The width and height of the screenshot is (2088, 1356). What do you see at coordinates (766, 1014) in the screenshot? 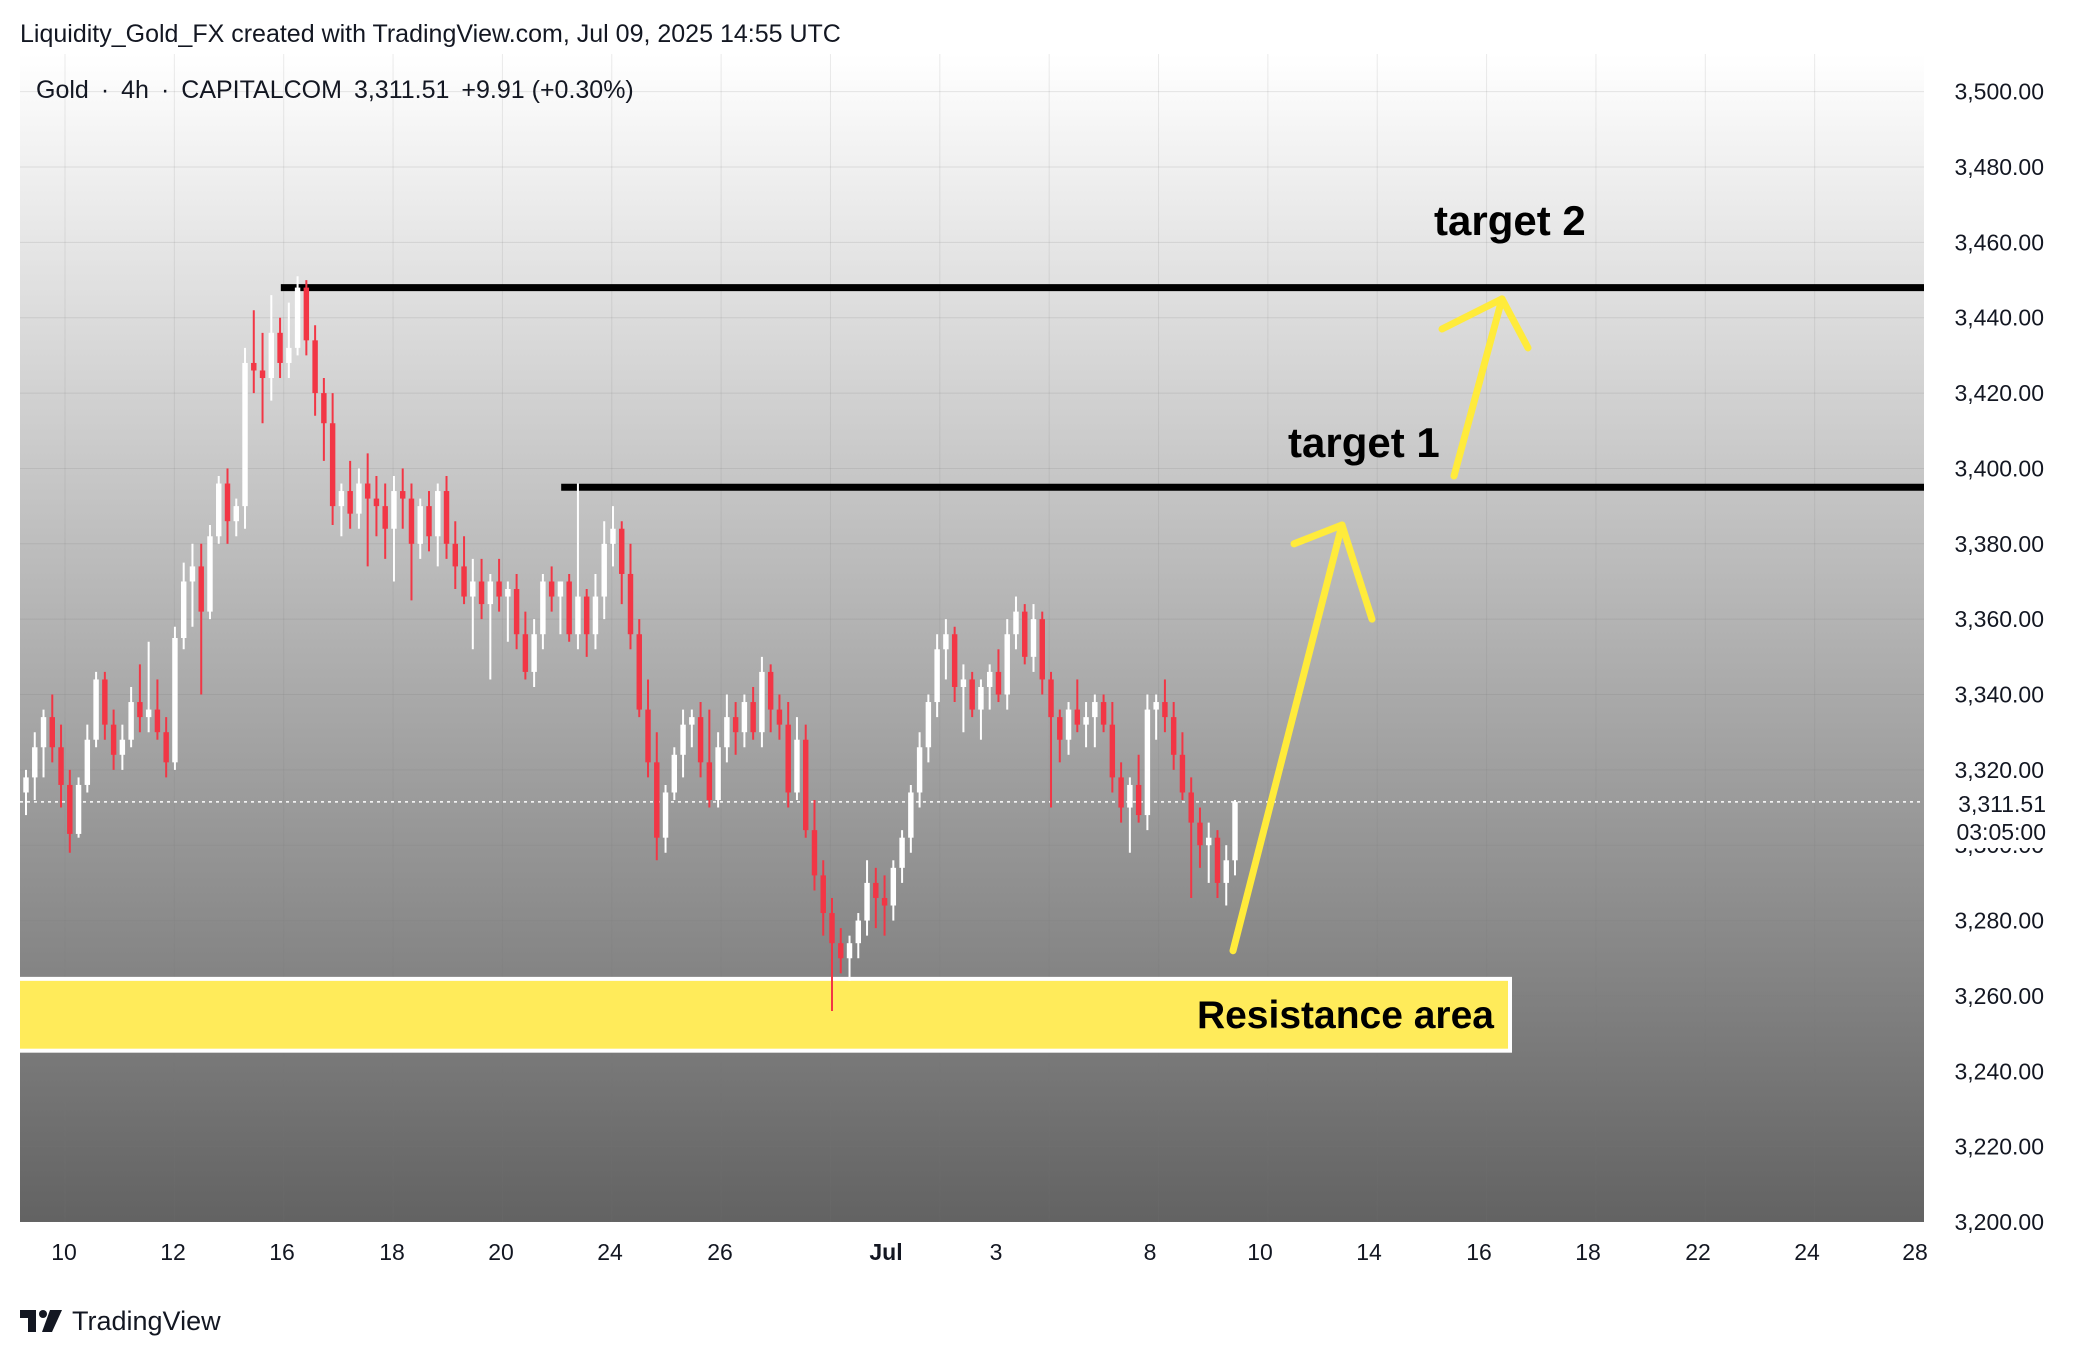
I see `resistance-zone-layer` at bounding box center [766, 1014].